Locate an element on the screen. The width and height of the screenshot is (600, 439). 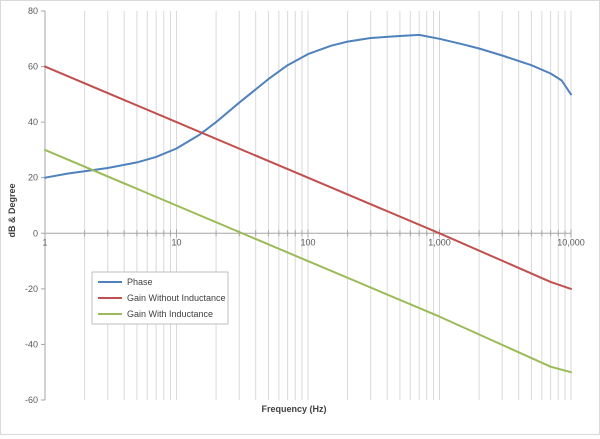
y-tick-label: 60 is located at coordinates (33, 67).